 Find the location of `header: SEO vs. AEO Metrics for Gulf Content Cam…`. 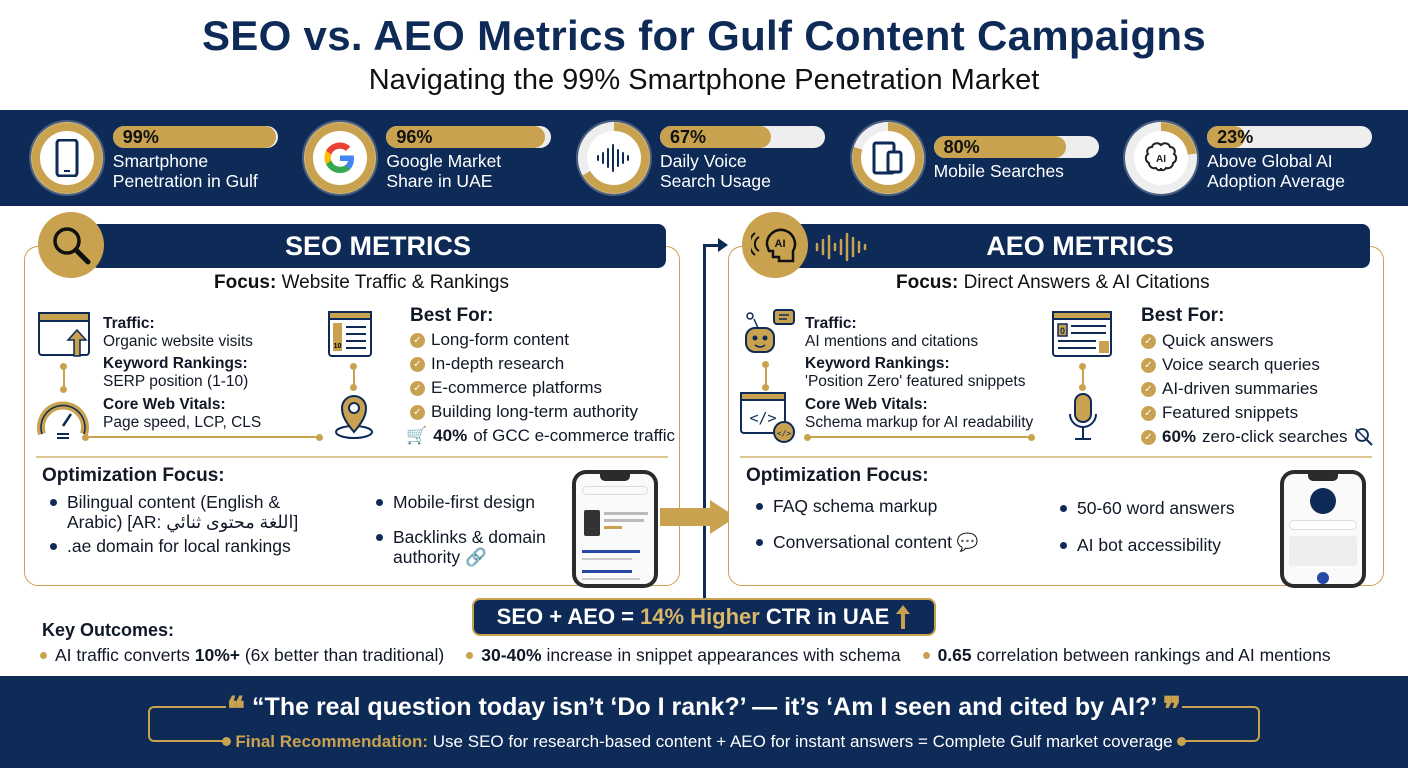

header: SEO vs. AEO Metrics for Gulf Content Cam… is located at coordinates (704, 55).